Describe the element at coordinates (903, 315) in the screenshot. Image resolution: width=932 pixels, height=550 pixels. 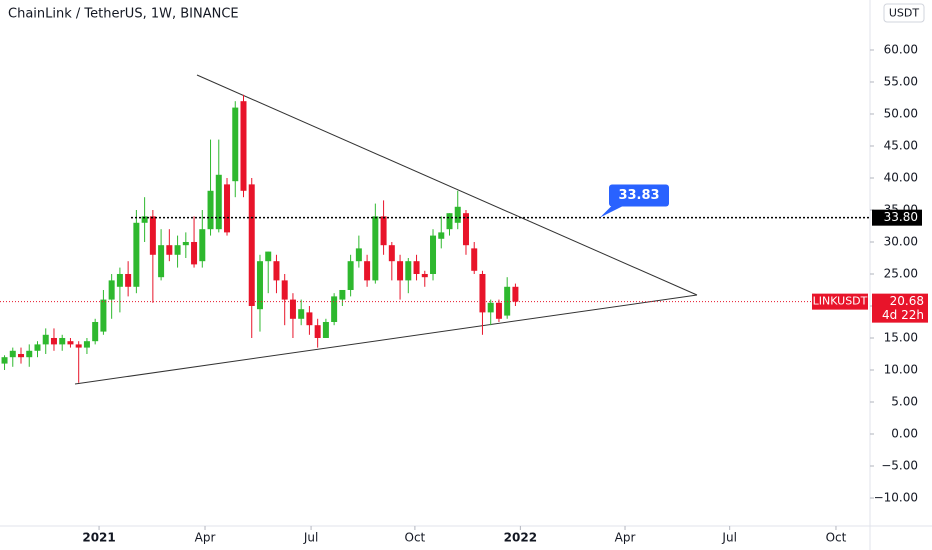
I see `countdown-label: 4d 22h` at that location.